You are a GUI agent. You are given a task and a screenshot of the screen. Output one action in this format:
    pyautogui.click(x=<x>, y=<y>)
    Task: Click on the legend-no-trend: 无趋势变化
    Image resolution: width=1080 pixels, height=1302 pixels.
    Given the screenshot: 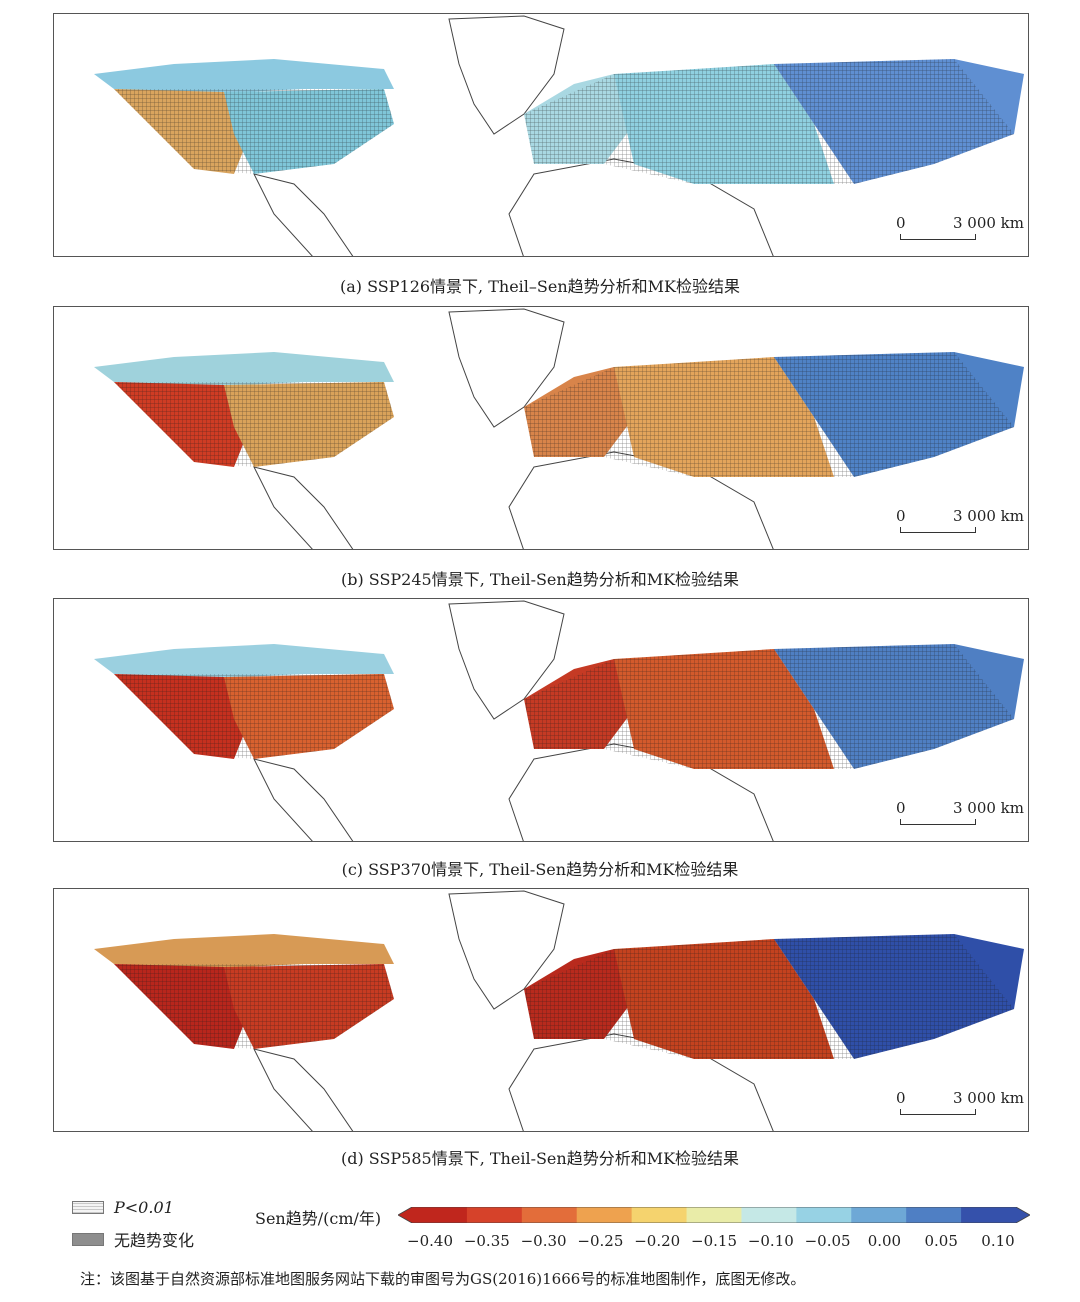 What is the action you would take?
    pyautogui.click(x=133, y=1239)
    